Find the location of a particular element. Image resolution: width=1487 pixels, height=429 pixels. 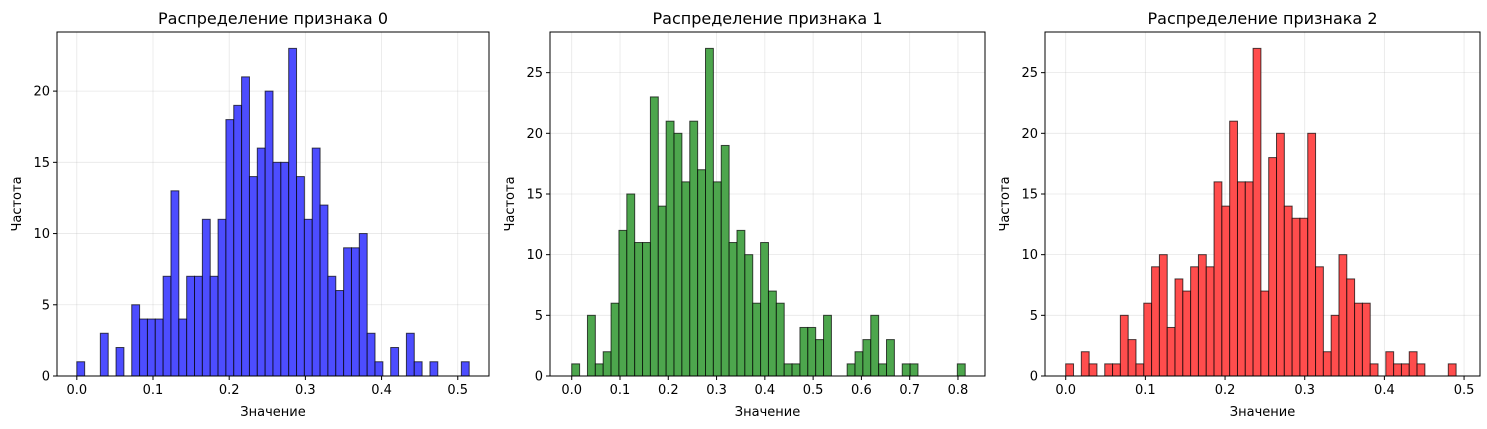

chart-title: Распределение признака 1 is located at coordinates (768, 18).